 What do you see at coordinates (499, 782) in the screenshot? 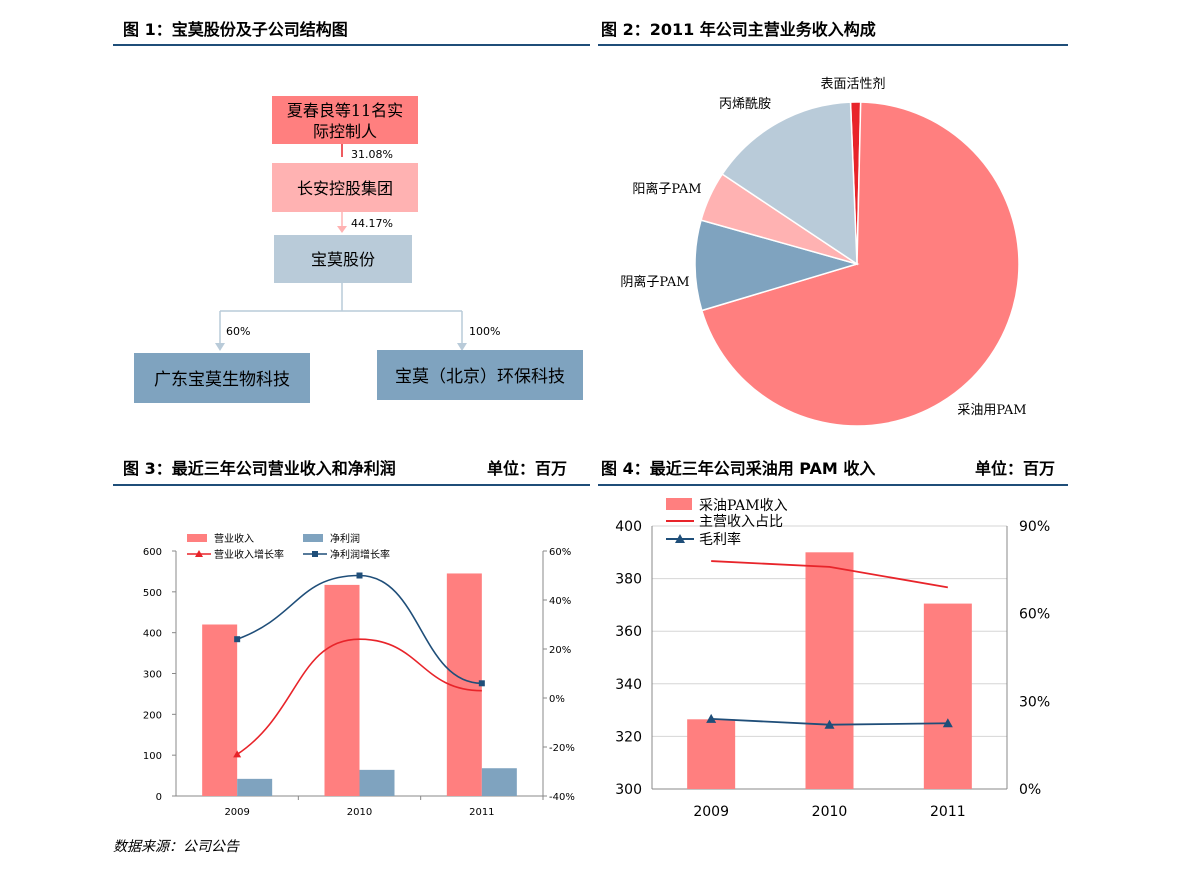
I see `bar-净利润-2011` at bounding box center [499, 782].